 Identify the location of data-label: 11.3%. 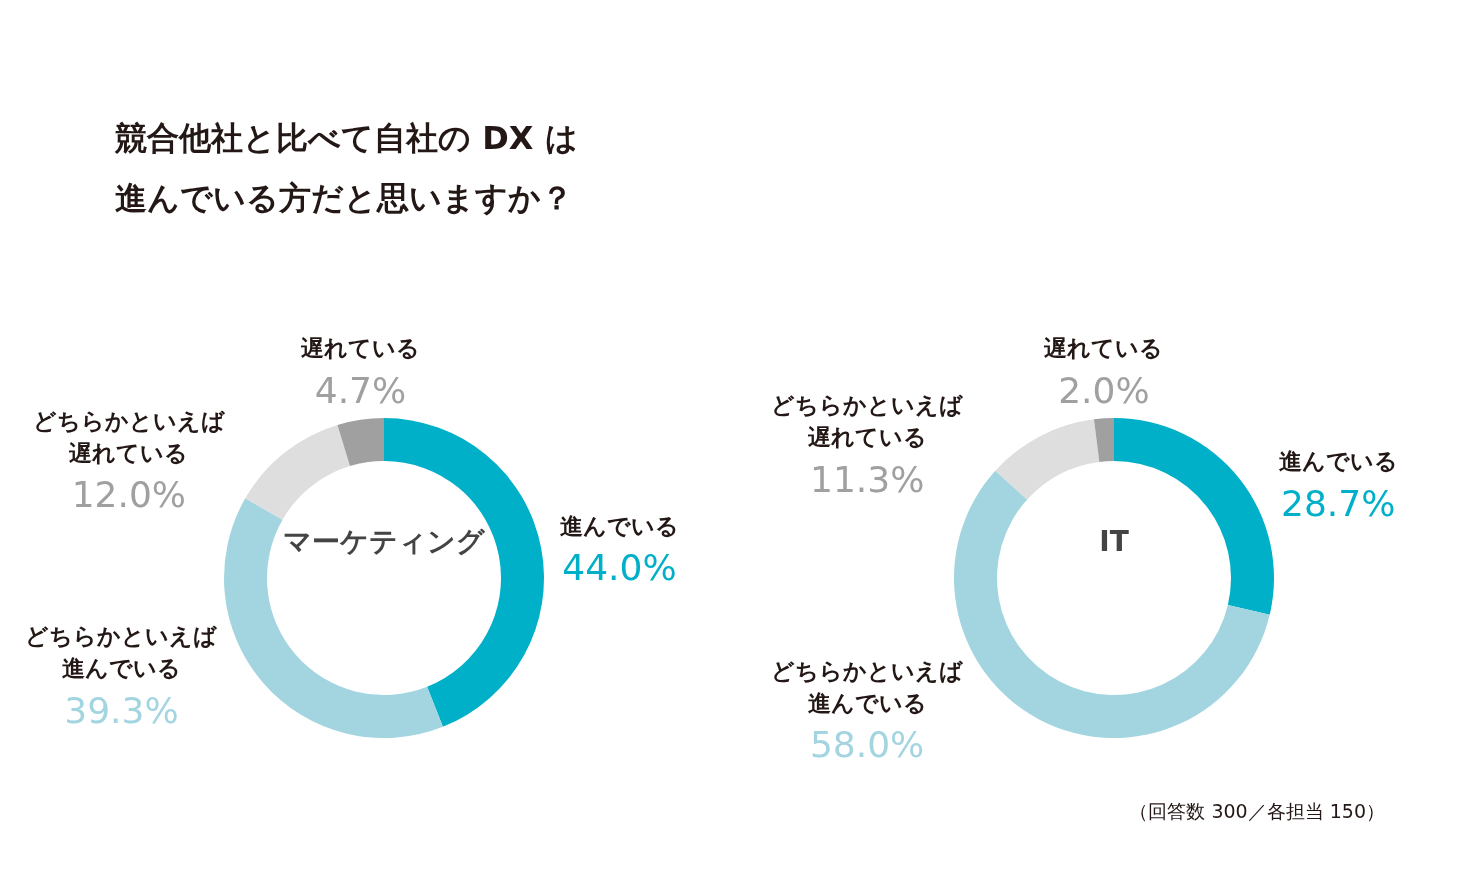
(867, 479).